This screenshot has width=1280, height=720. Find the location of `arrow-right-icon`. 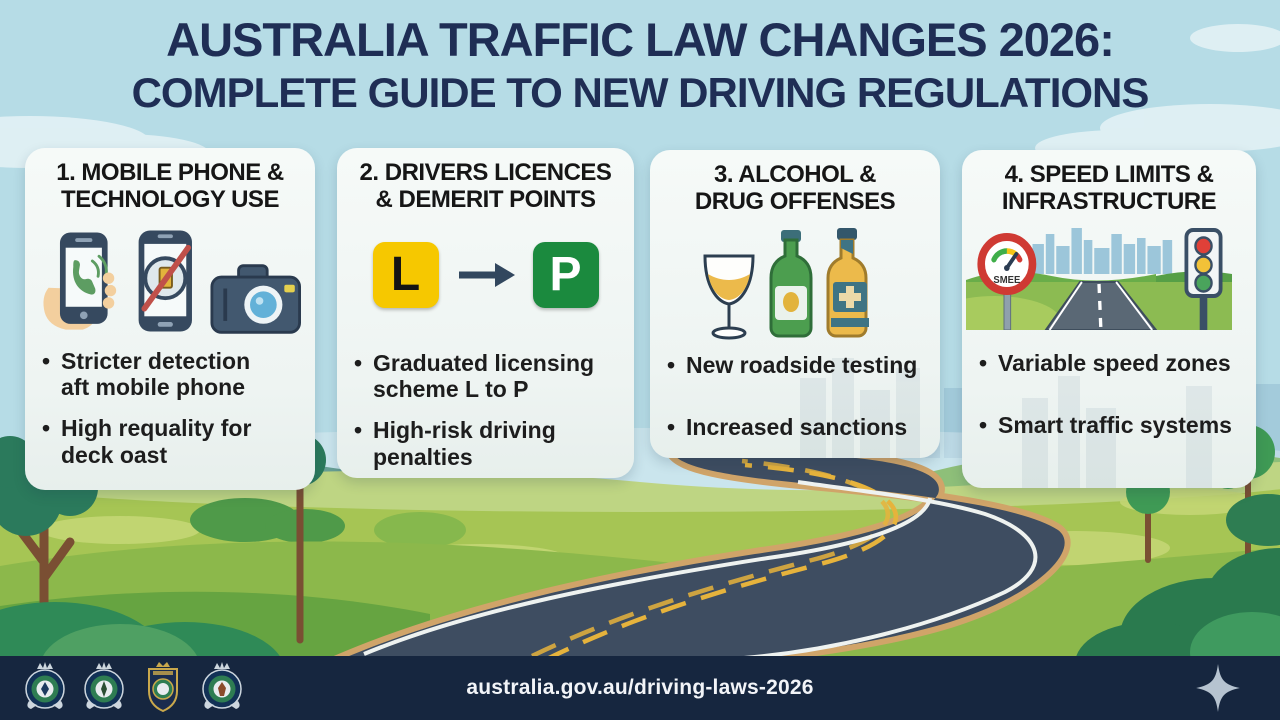

arrow-right-icon is located at coordinates (486, 274).